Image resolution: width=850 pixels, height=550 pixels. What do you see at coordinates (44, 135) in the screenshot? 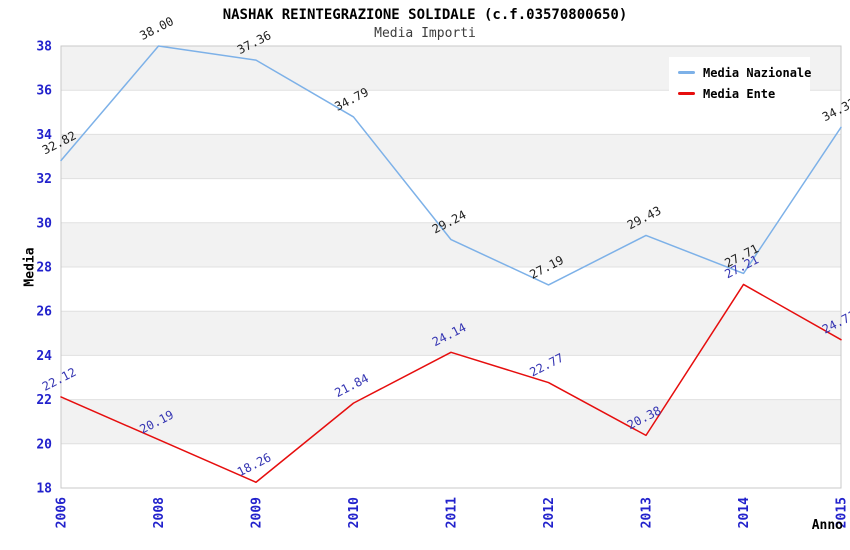
I see `y-tick-label: 34` at bounding box center [44, 135].